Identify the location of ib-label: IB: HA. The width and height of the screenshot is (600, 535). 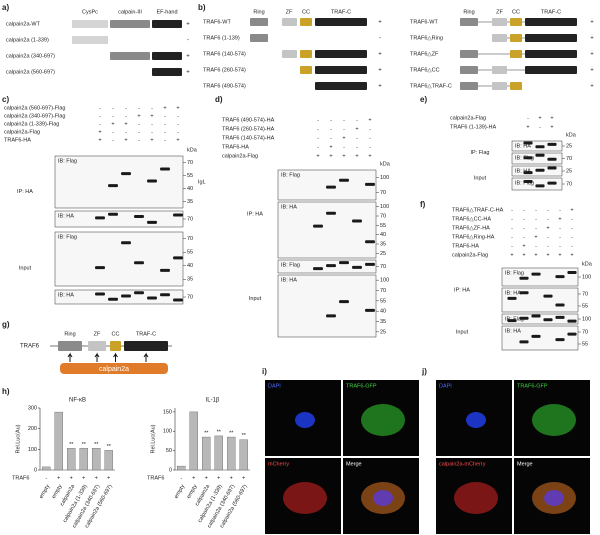
(289, 207).